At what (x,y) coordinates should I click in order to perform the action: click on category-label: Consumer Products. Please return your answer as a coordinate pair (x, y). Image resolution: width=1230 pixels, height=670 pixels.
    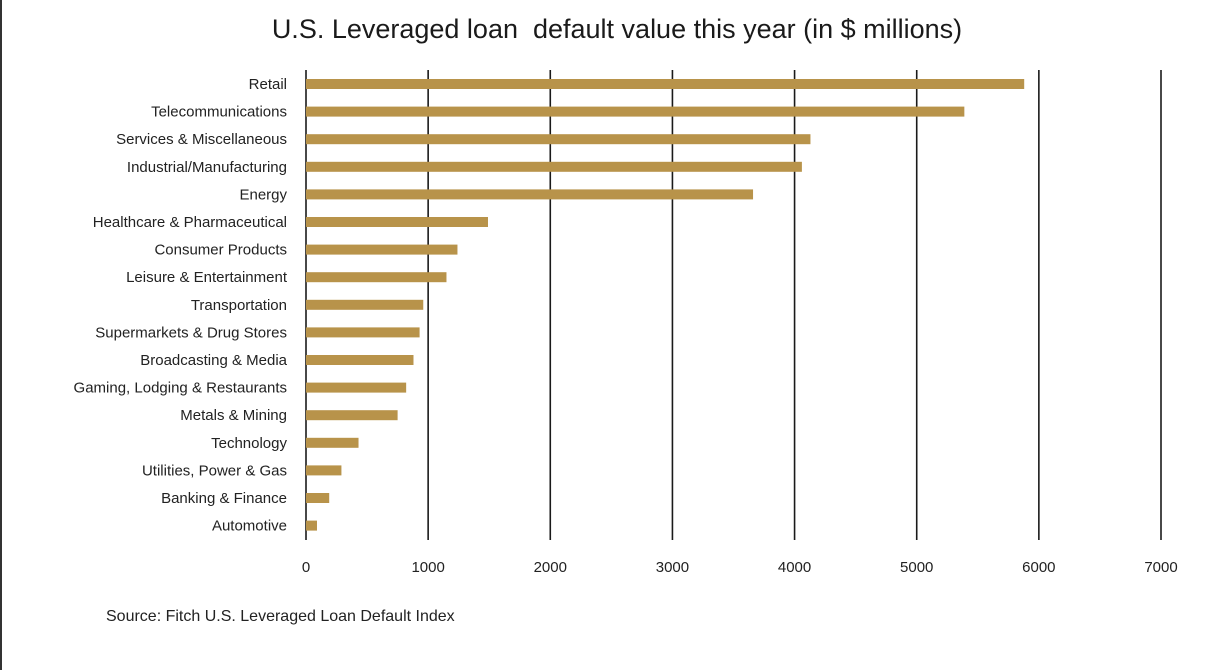
    Looking at the image, I should click on (220, 250).